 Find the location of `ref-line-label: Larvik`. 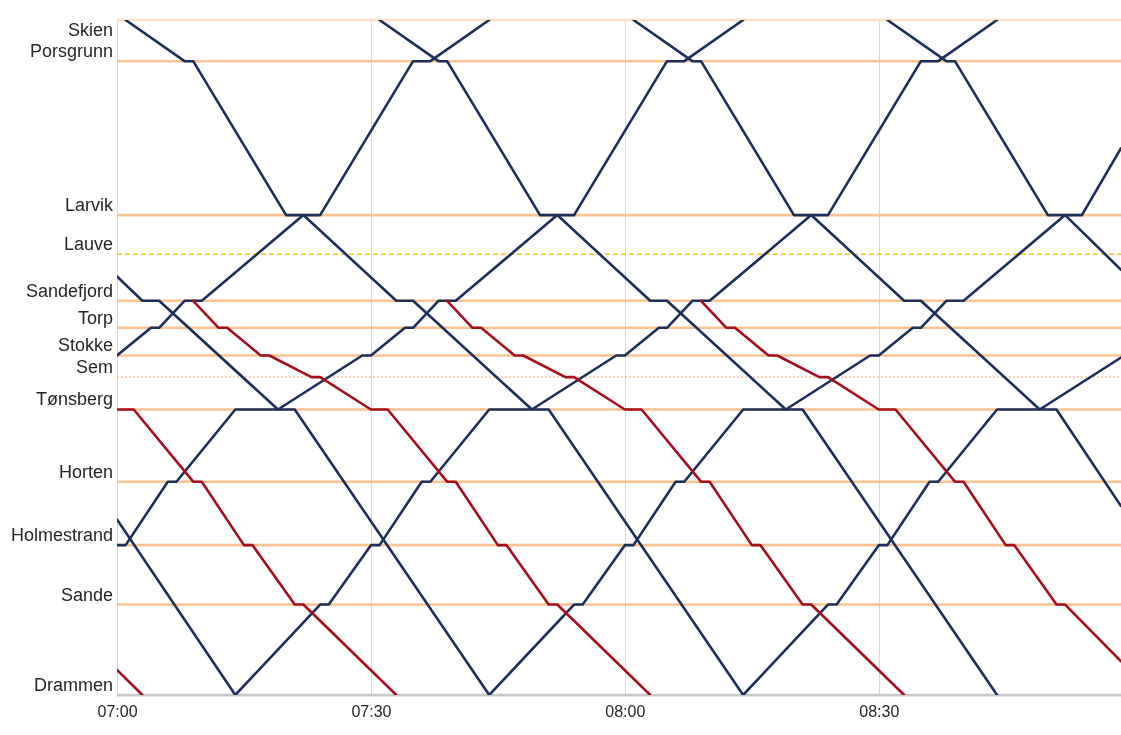

ref-line-label: Larvik is located at coordinates (89, 205).